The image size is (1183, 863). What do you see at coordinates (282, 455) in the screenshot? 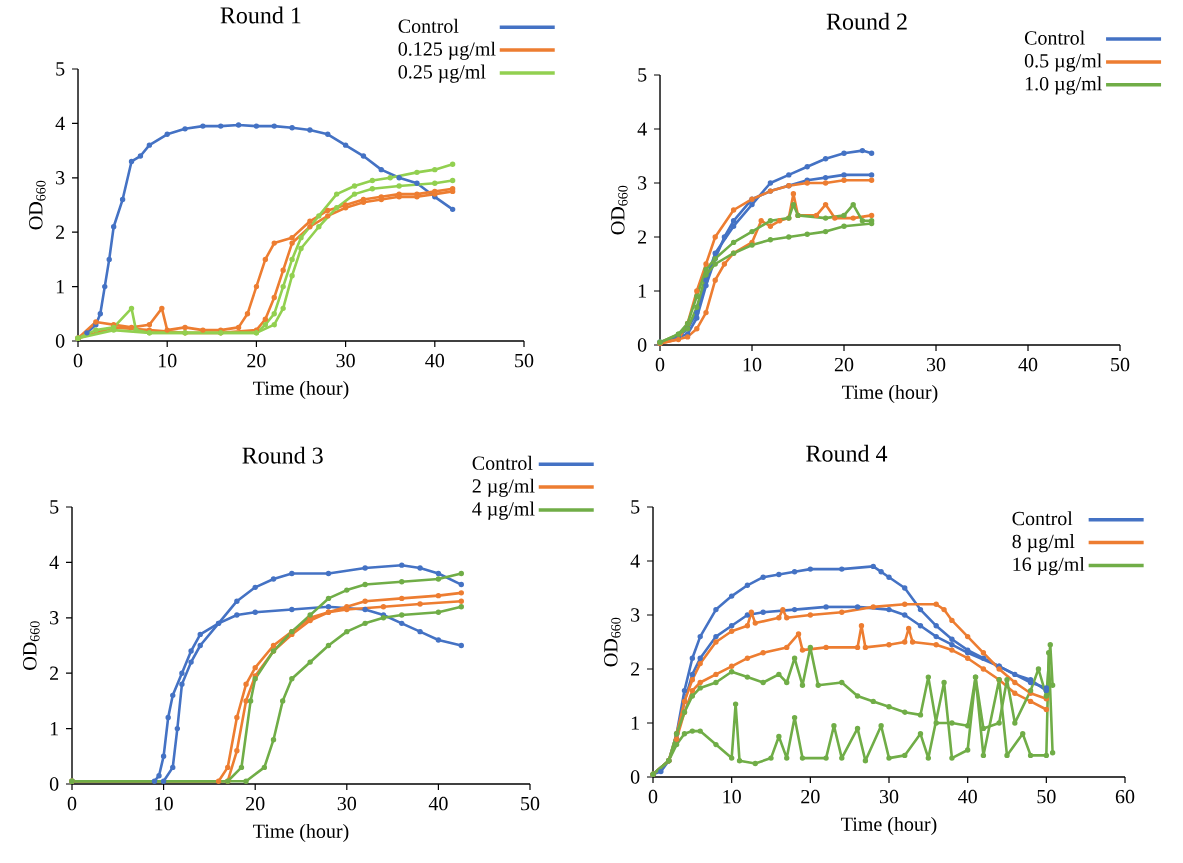
I see `chart-title: Round 3` at bounding box center [282, 455].